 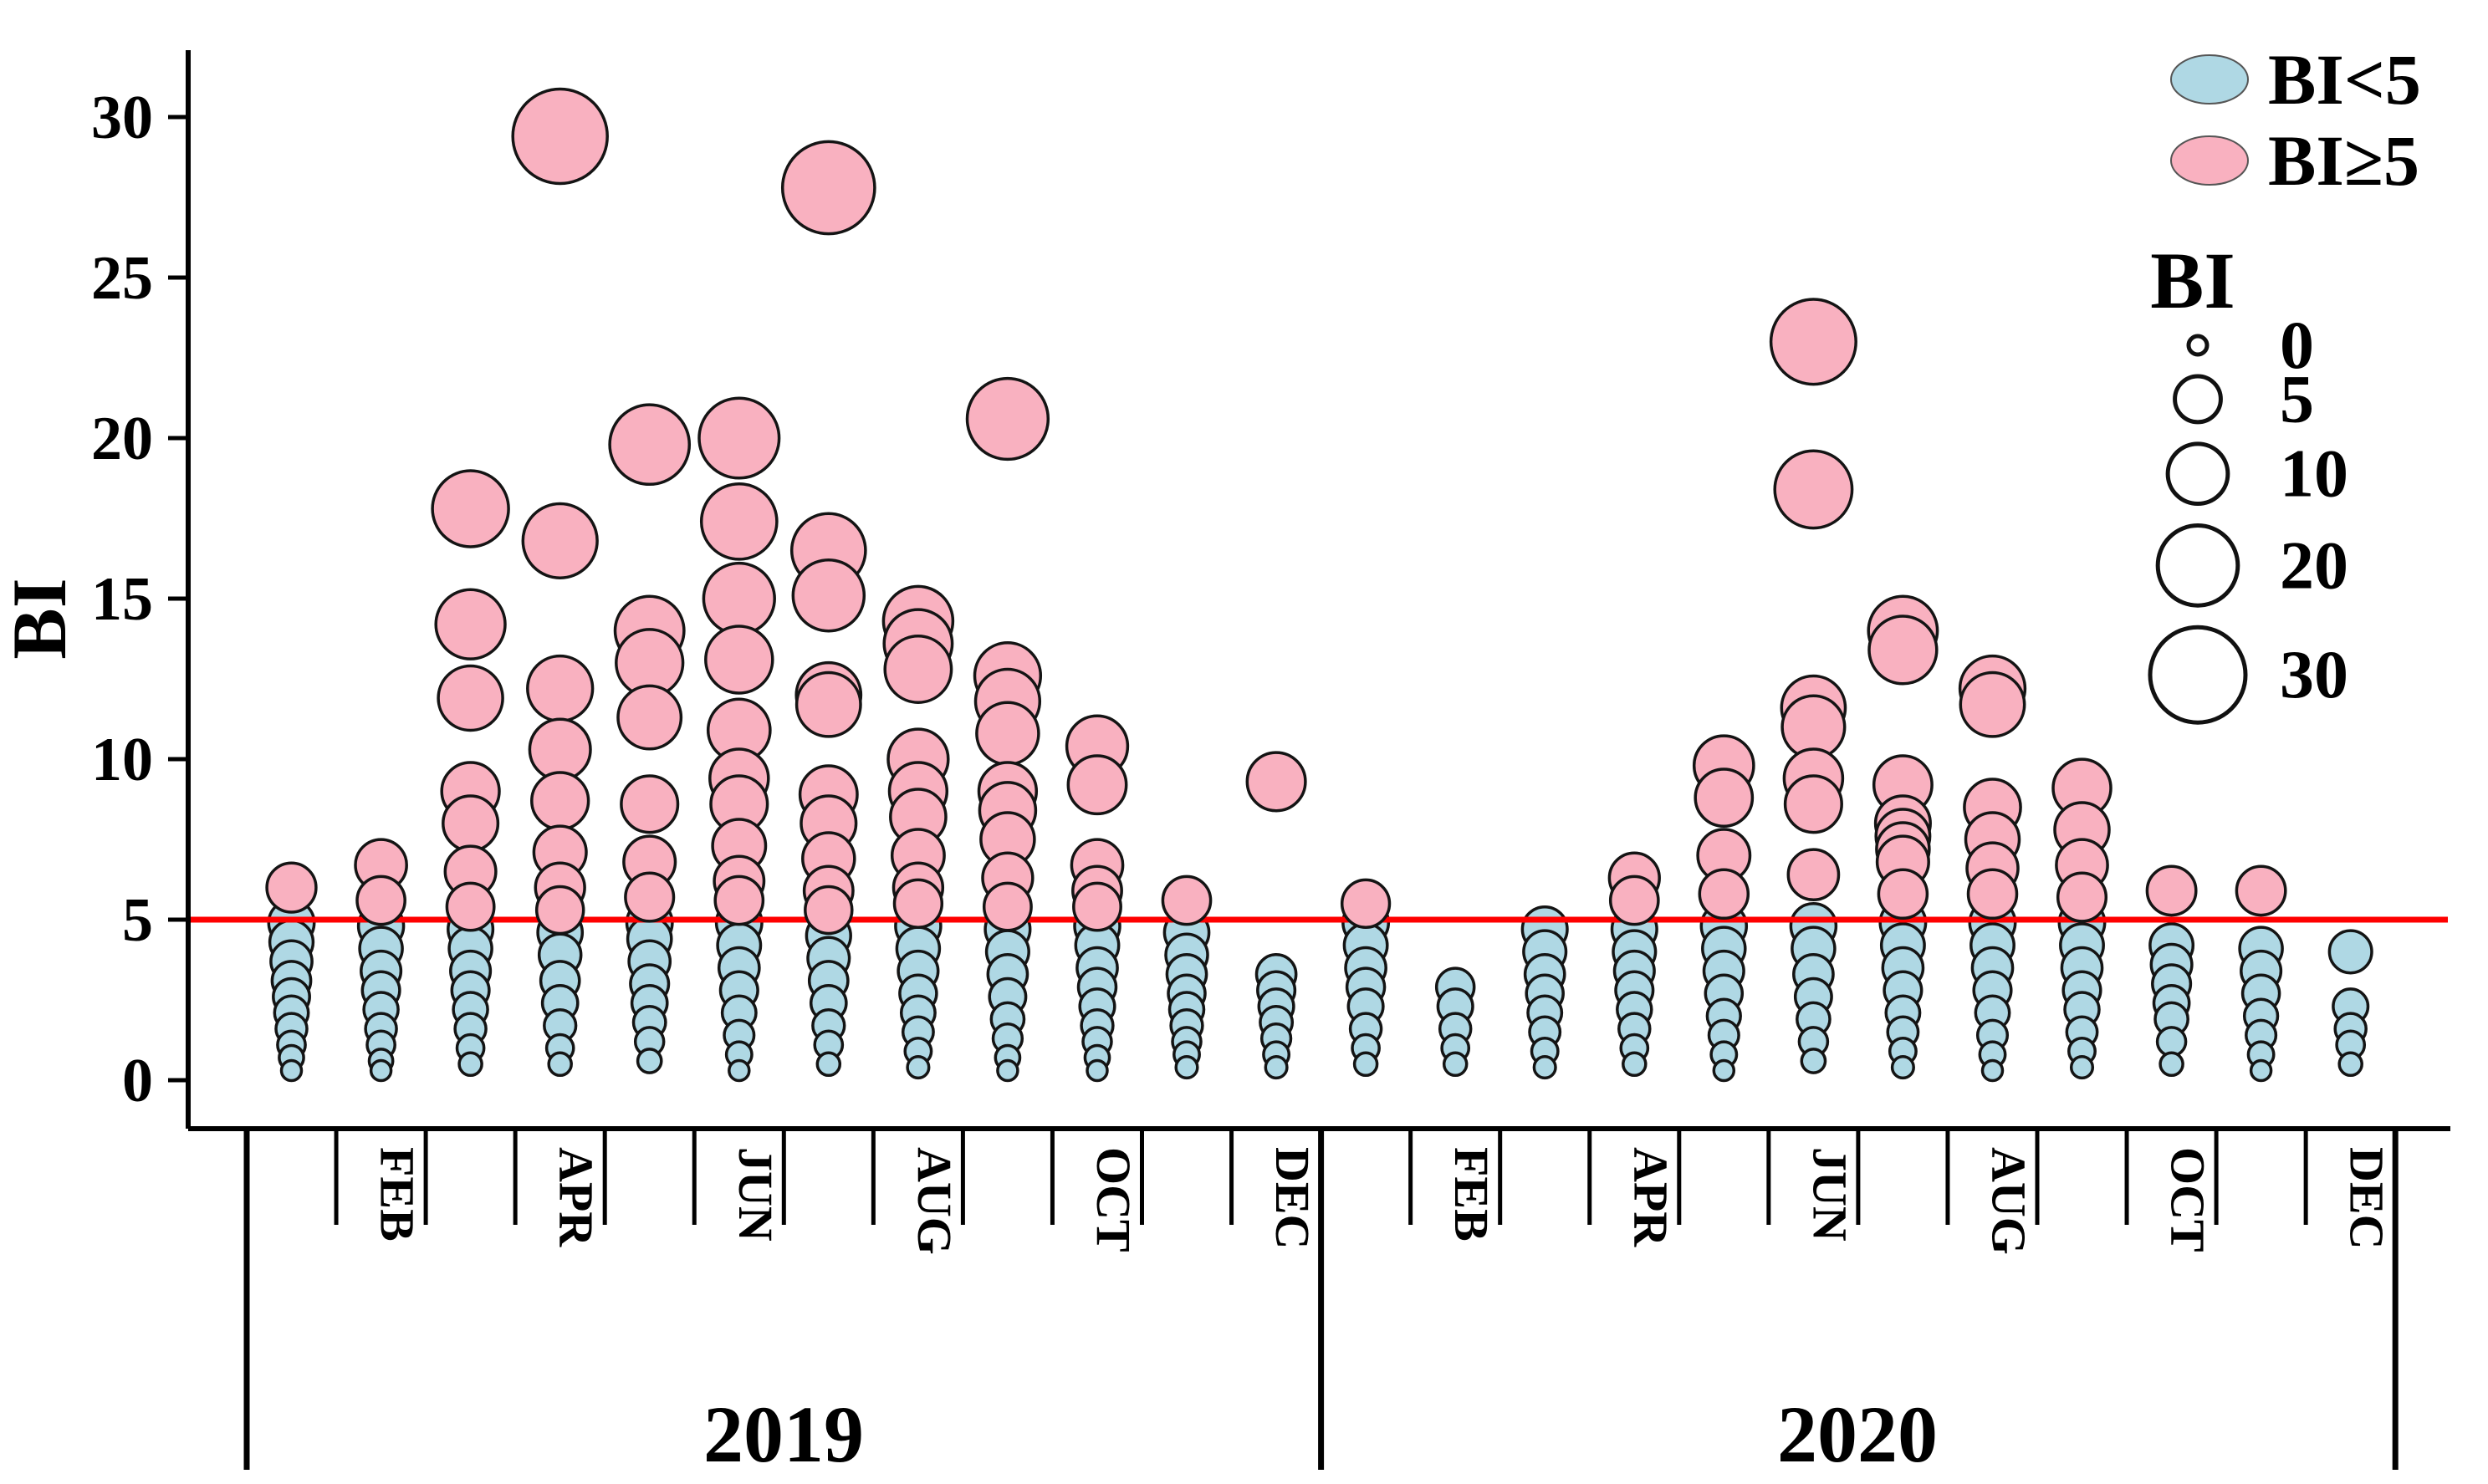 I want to click on size-legend-label: 30, so click(x=2314, y=674).